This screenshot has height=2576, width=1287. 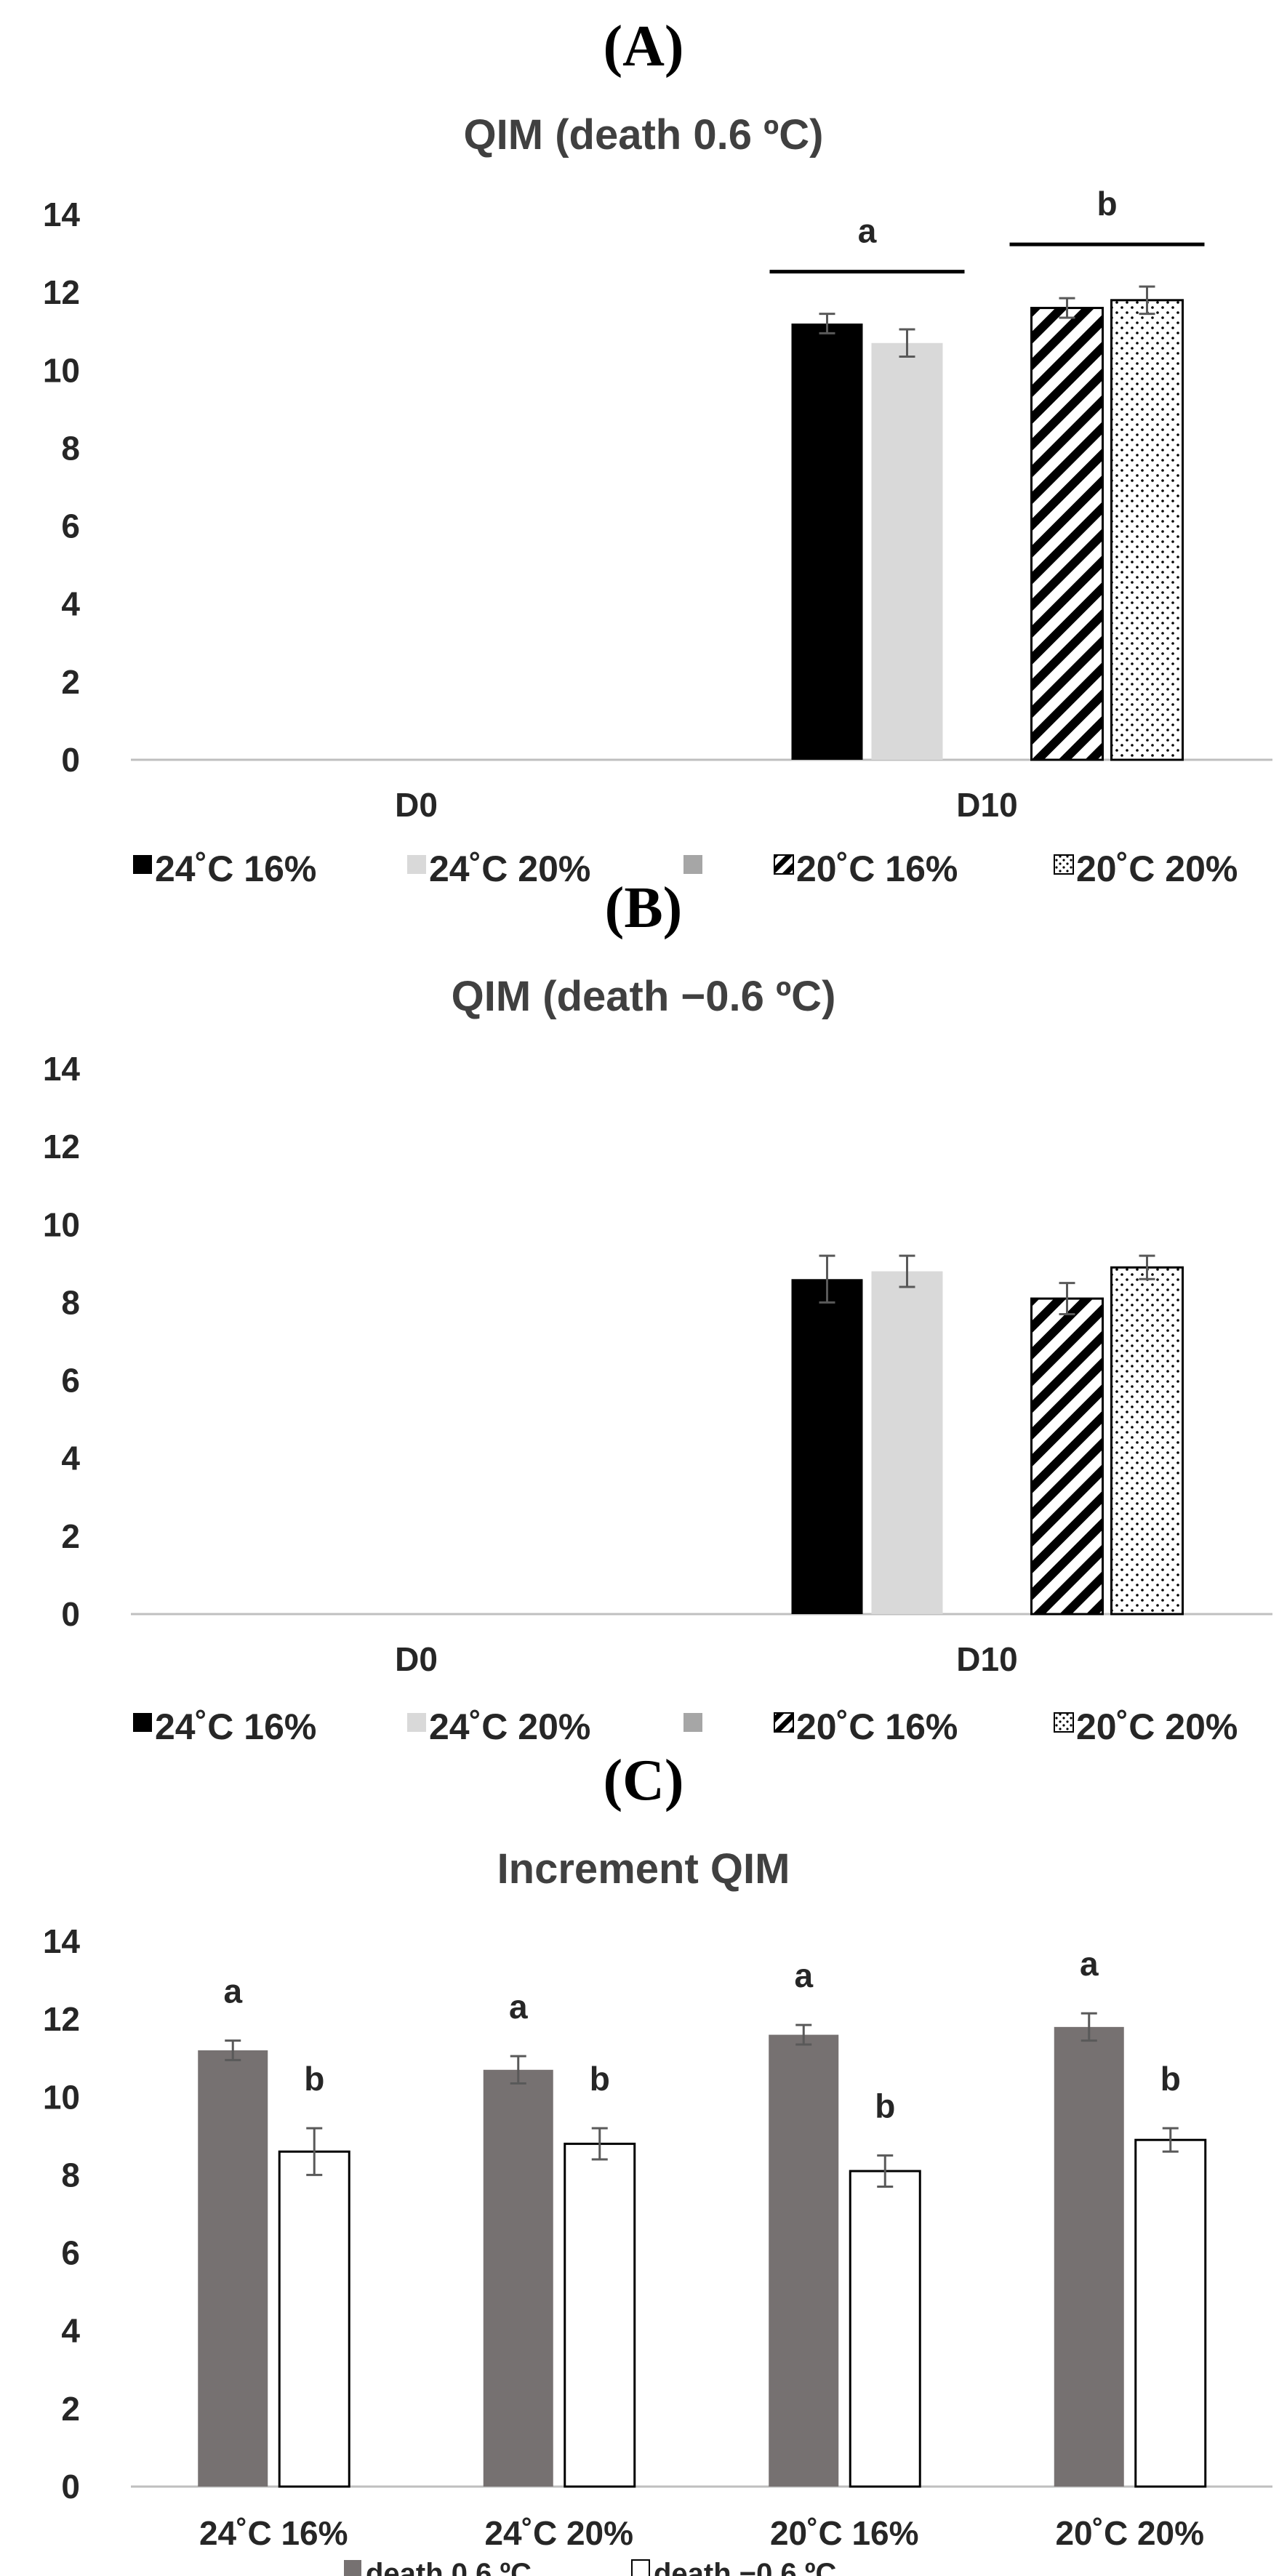 What do you see at coordinates (844, 2533) in the screenshot?
I see `x-category-label-c-2: 20˚C 16%` at bounding box center [844, 2533].